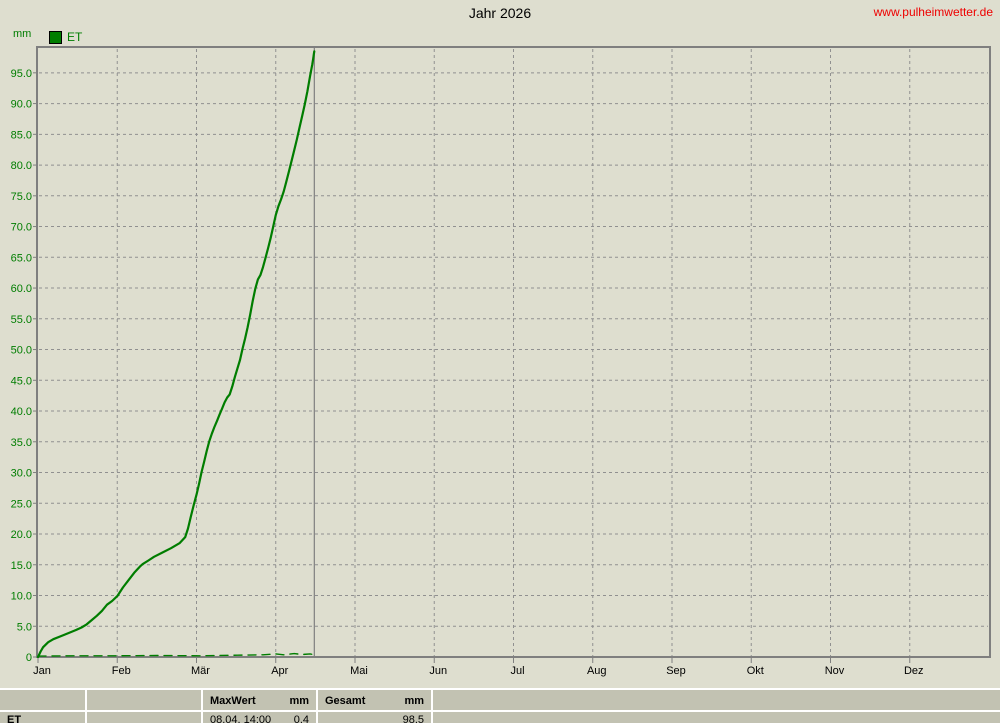  I want to click on y-tick-label: 25.0, so click(21, 504).